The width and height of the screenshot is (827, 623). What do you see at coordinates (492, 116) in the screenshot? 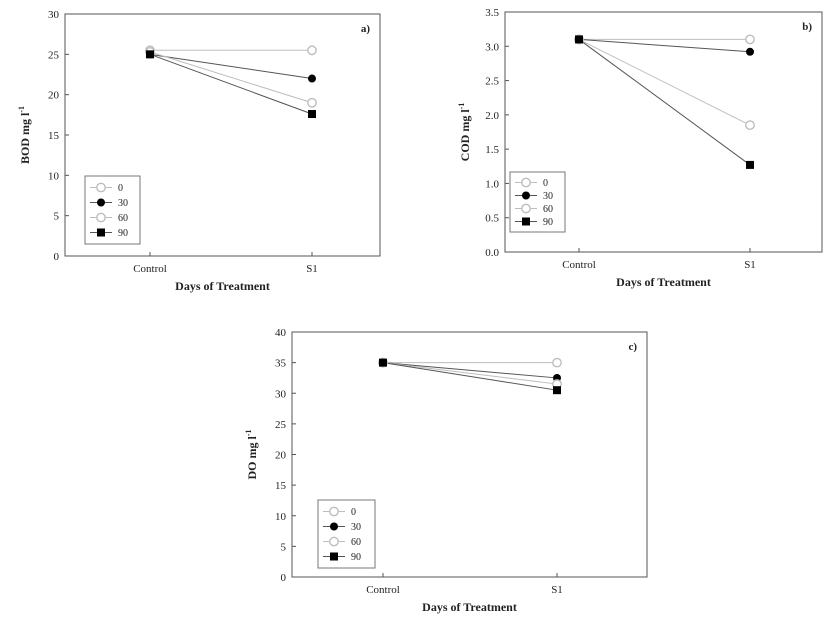
I see `y-tick-label: 2.0` at bounding box center [492, 116].